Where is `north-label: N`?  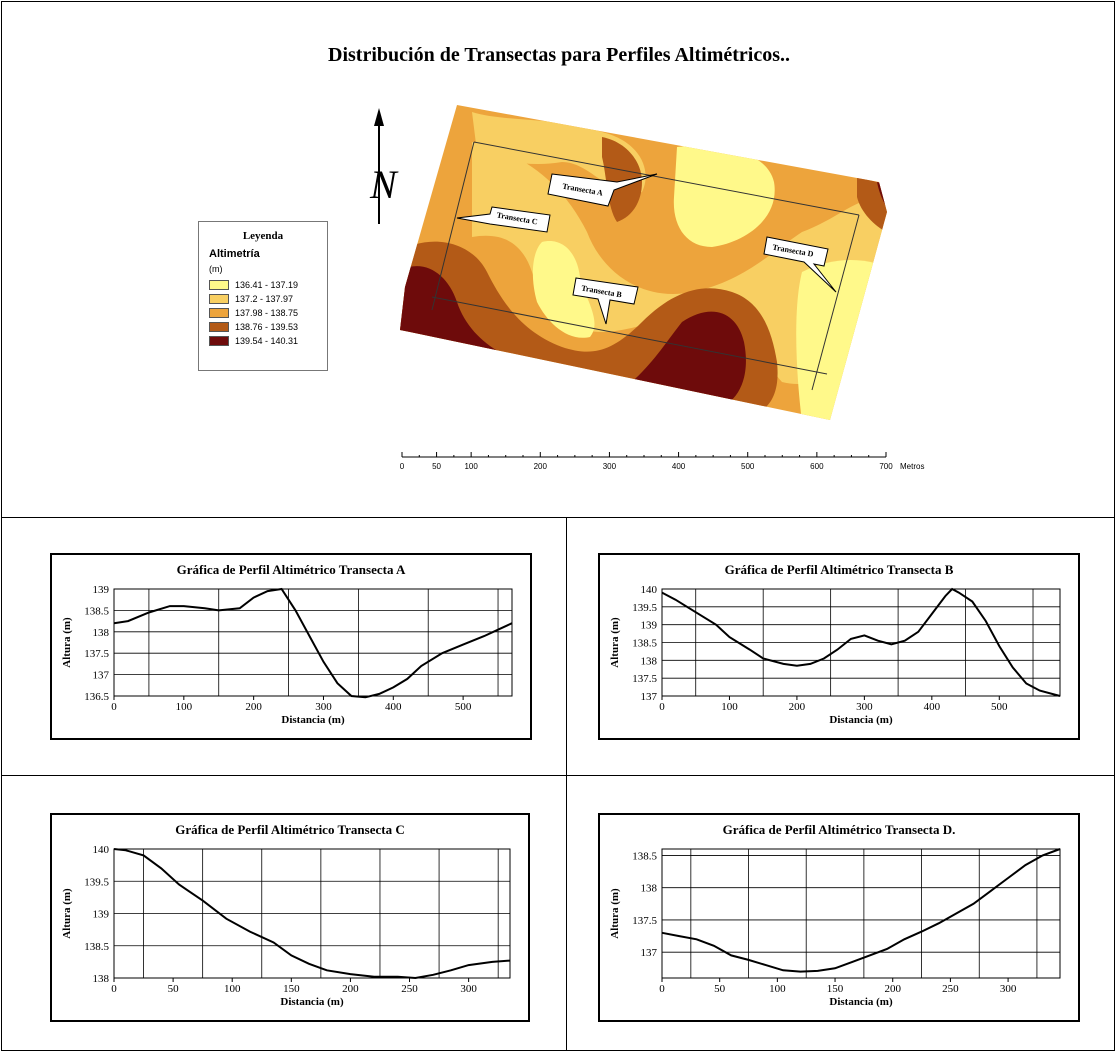 north-label: N is located at coordinates (384, 184).